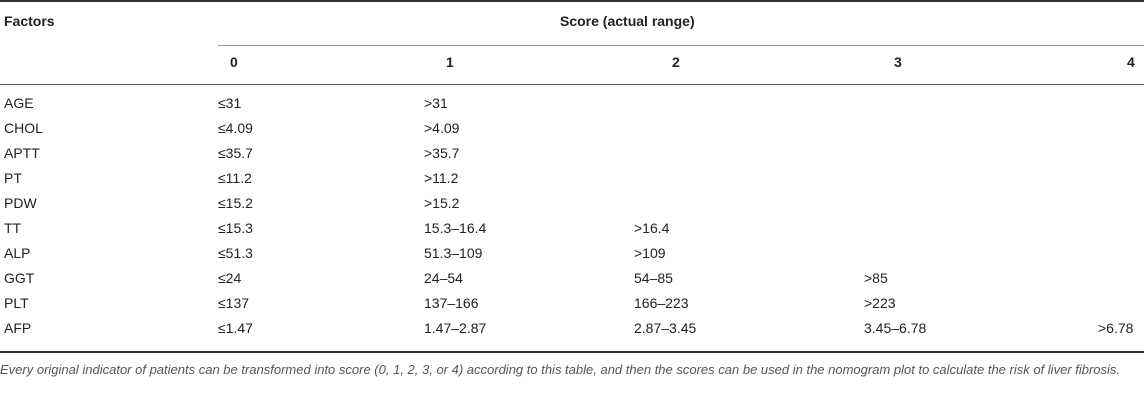  Describe the element at coordinates (13, 178) in the screenshot. I see `factor-label: PT` at that location.